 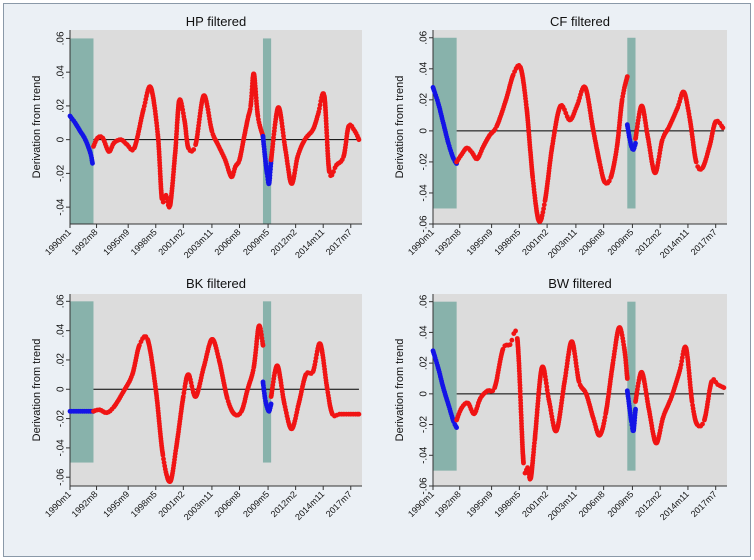 What do you see at coordinates (61, 389) in the screenshot?
I see `chart-2-ytick-label-3: 0` at bounding box center [61, 389].